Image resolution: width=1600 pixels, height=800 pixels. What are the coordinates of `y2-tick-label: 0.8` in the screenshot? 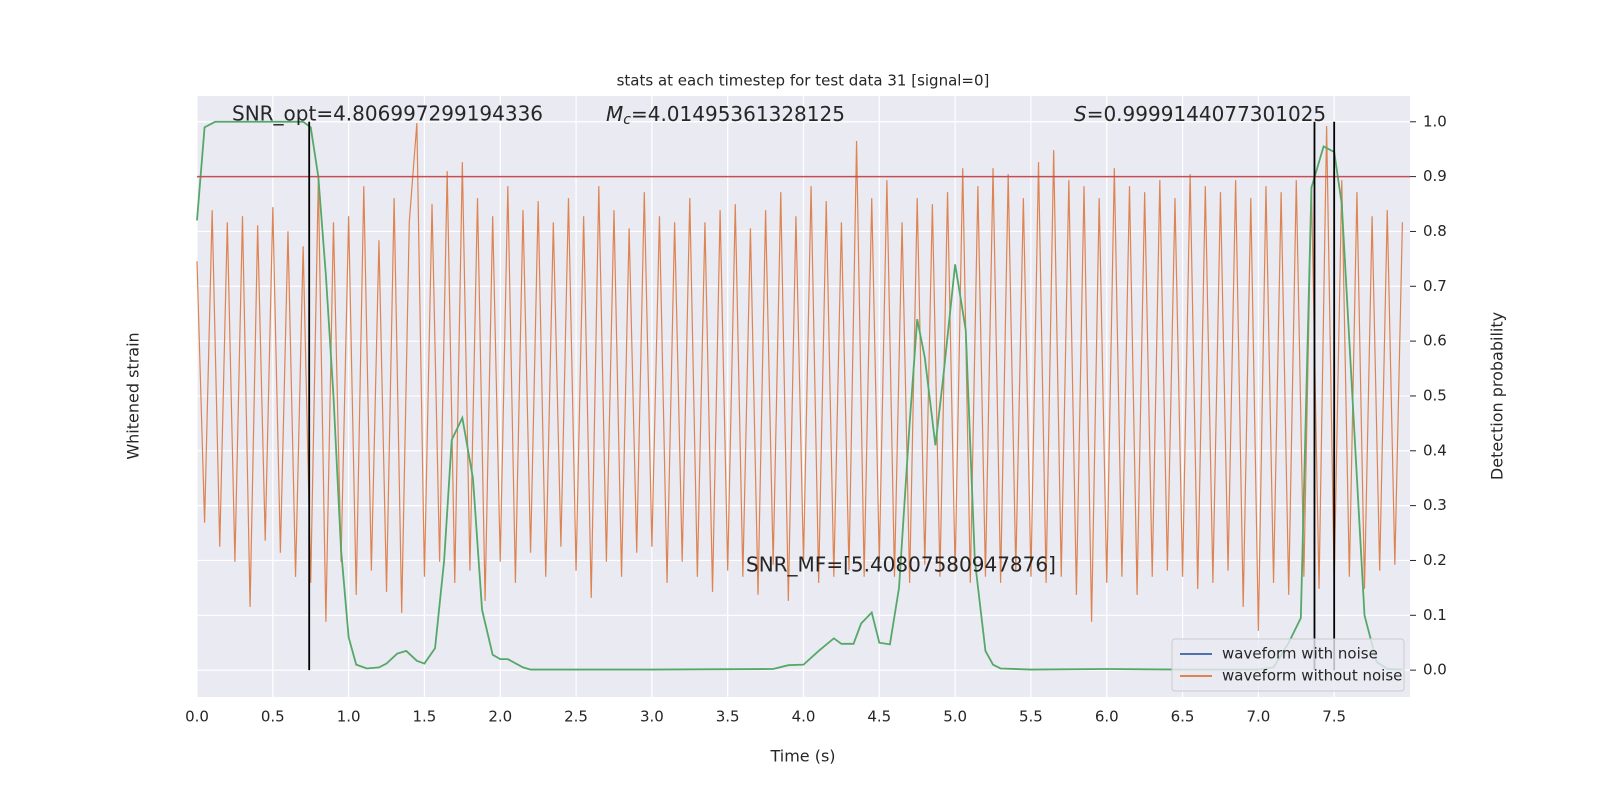 It's located at (1435, 231).